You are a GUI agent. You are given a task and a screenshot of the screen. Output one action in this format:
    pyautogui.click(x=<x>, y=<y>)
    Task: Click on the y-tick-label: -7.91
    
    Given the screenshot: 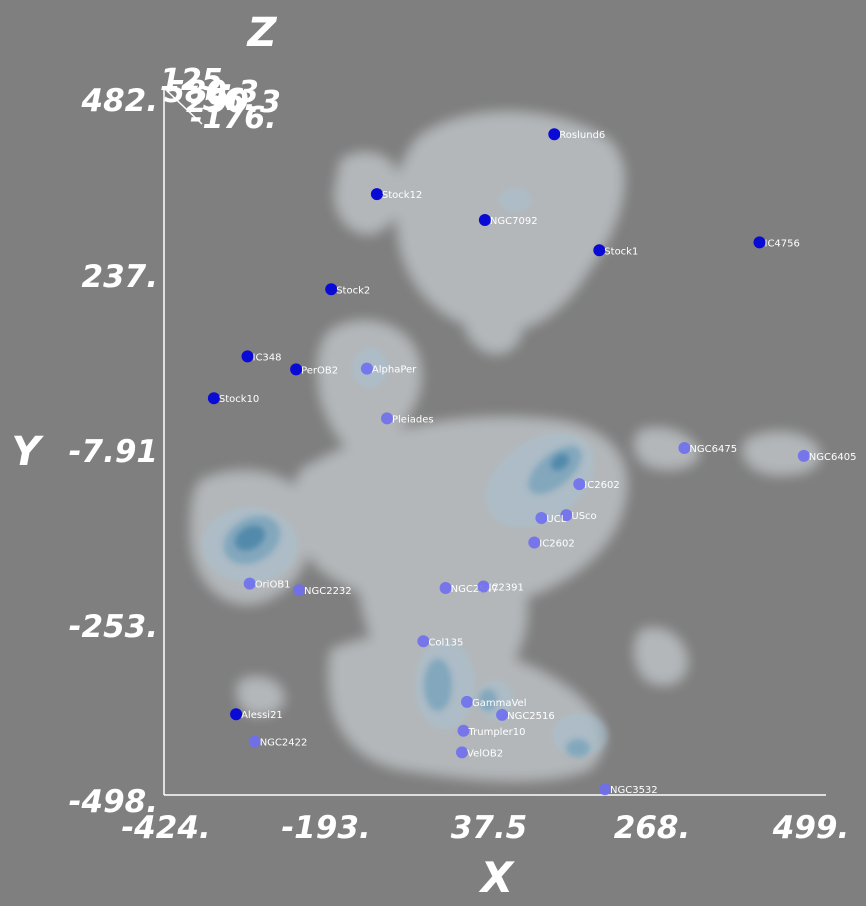 What is the action you would take?
    pyautogui.click(x=113, y=452)
    